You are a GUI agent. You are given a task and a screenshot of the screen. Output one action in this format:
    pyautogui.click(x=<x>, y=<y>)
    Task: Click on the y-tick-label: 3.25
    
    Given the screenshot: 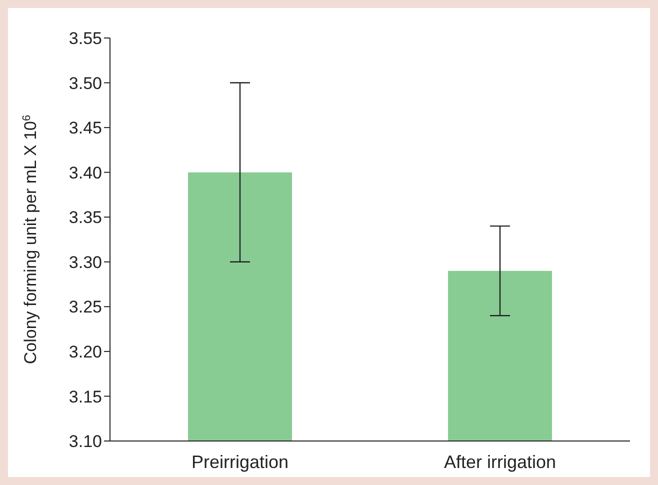 What is the action you would take?
    pyautogui.click(x=85, y=307)
    